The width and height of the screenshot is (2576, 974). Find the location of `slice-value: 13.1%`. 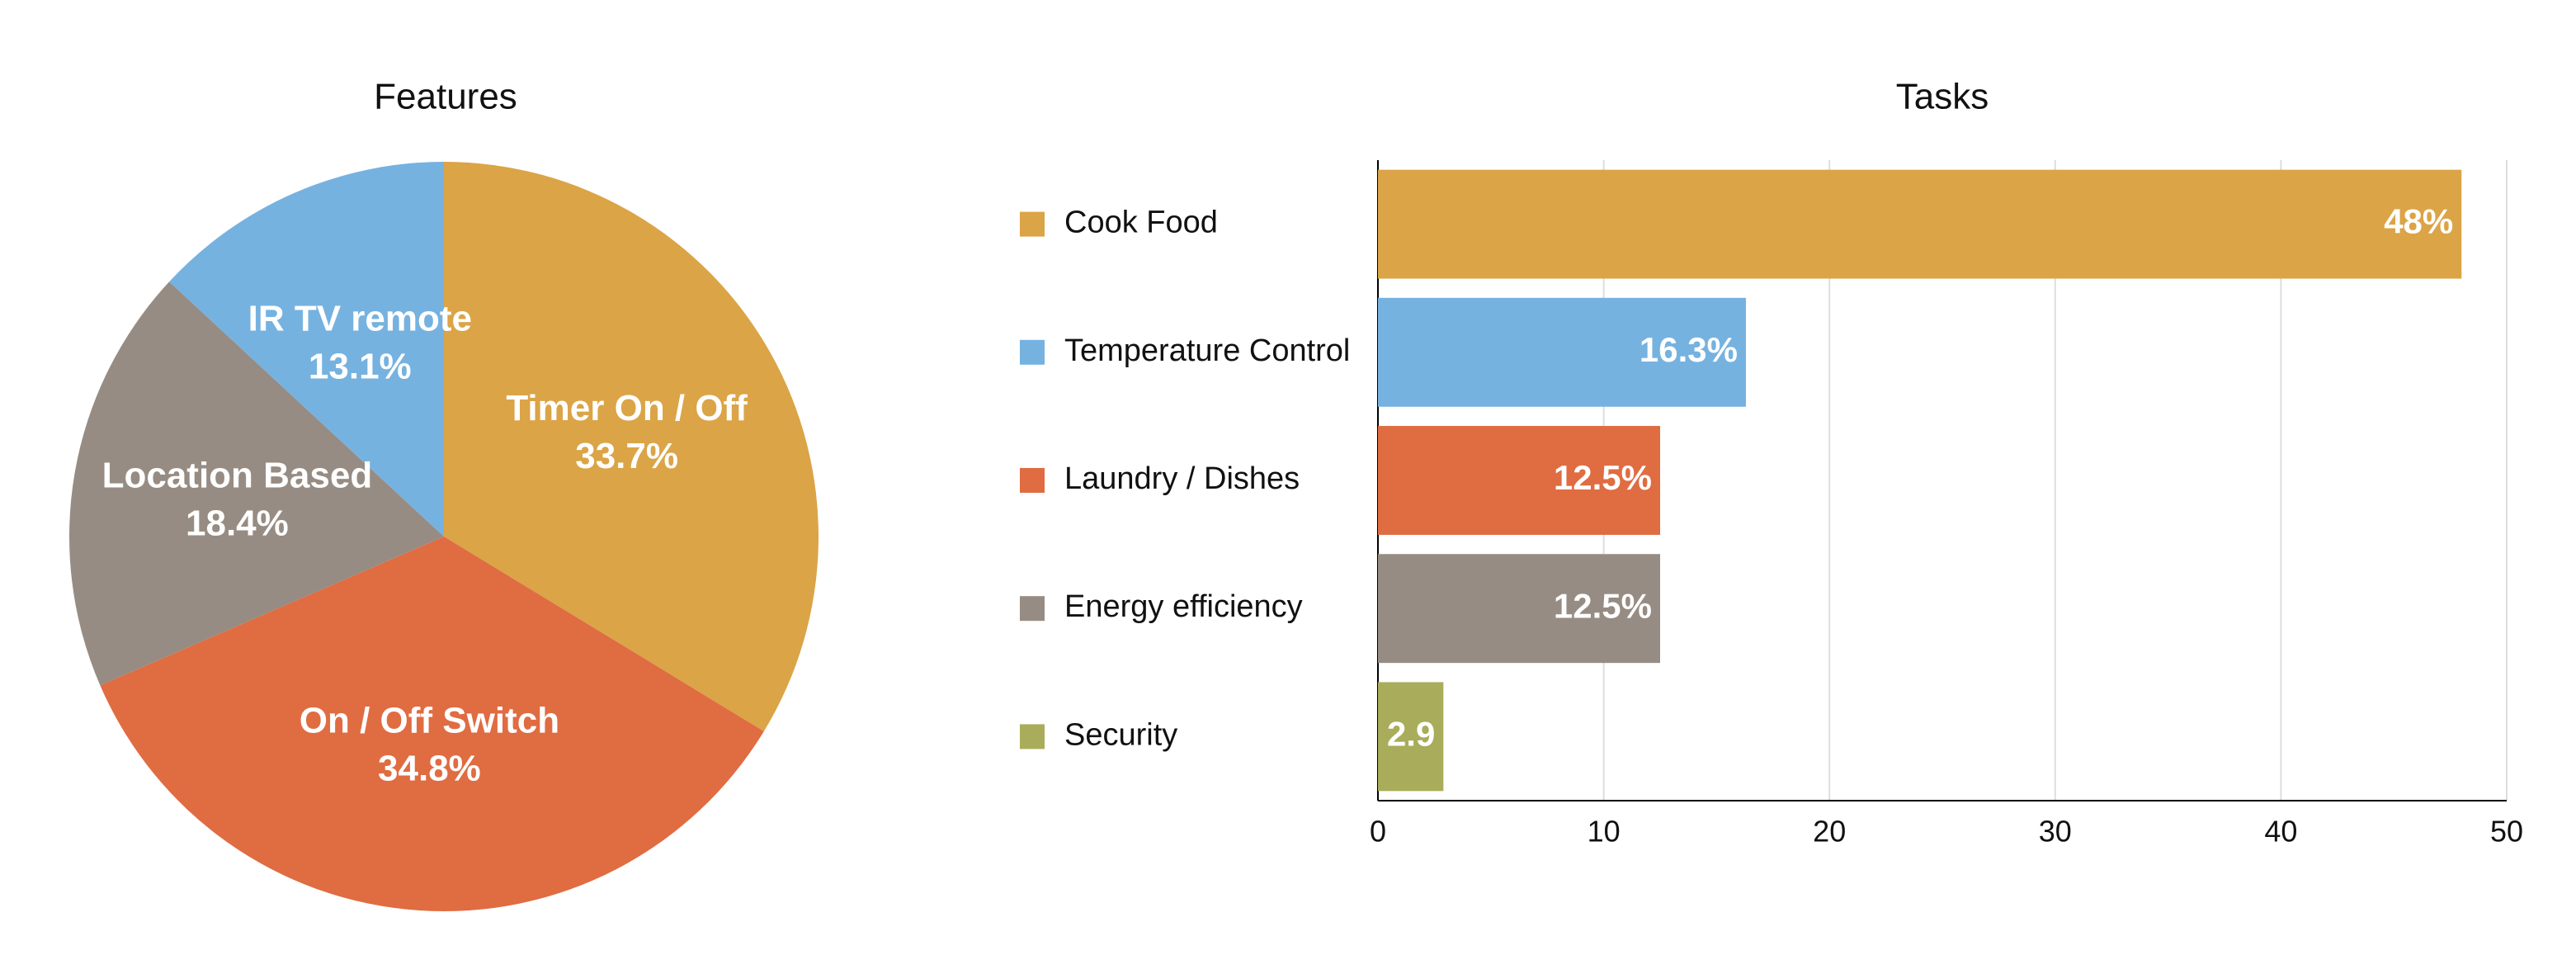

slice-value: 13.1% is located at coordinates (360, 367).